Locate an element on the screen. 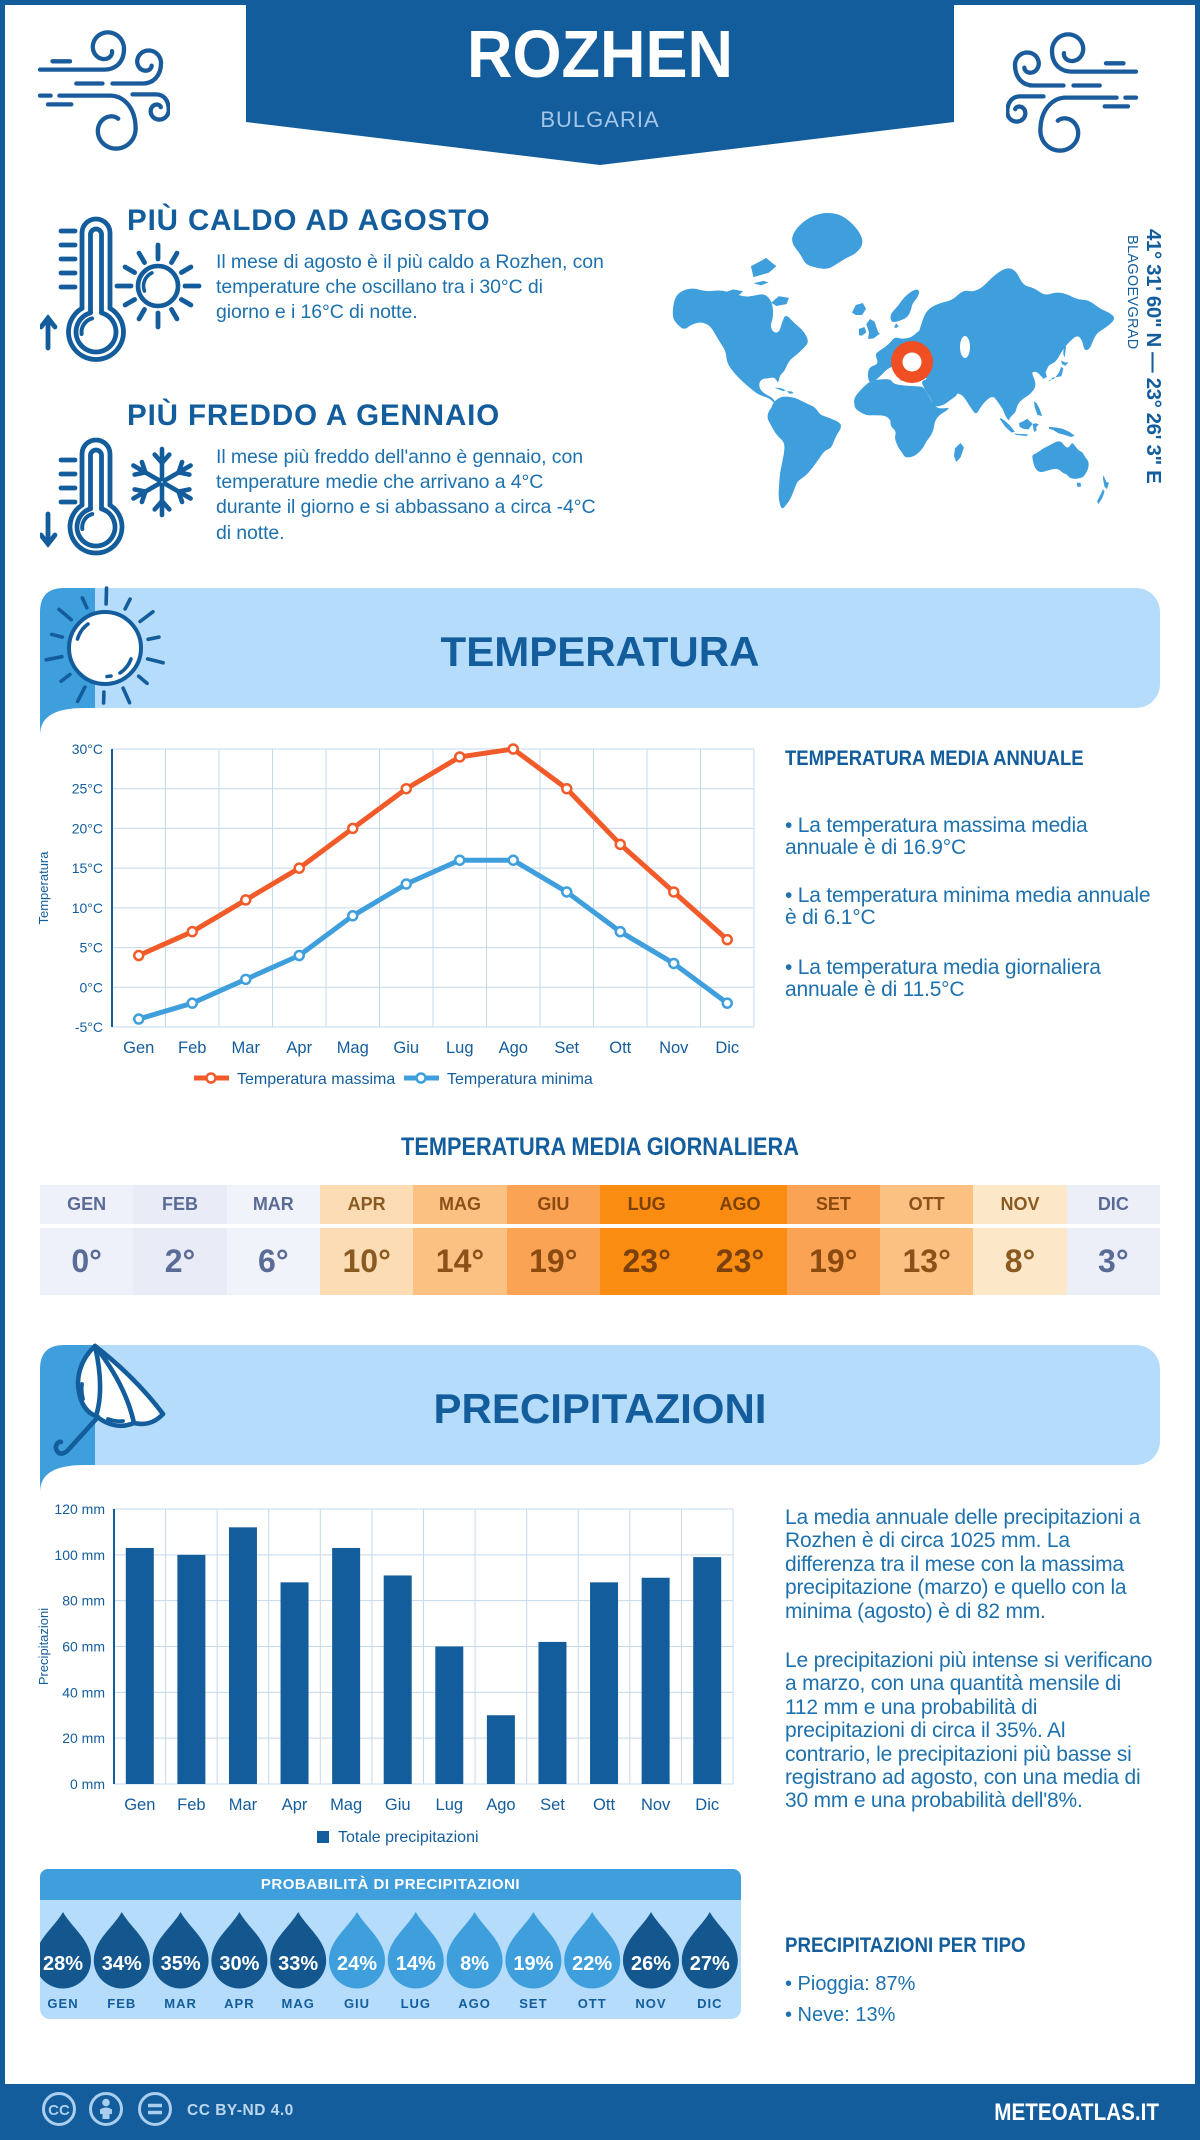  svg-text: 0°C is located at coordinates (92, 987).